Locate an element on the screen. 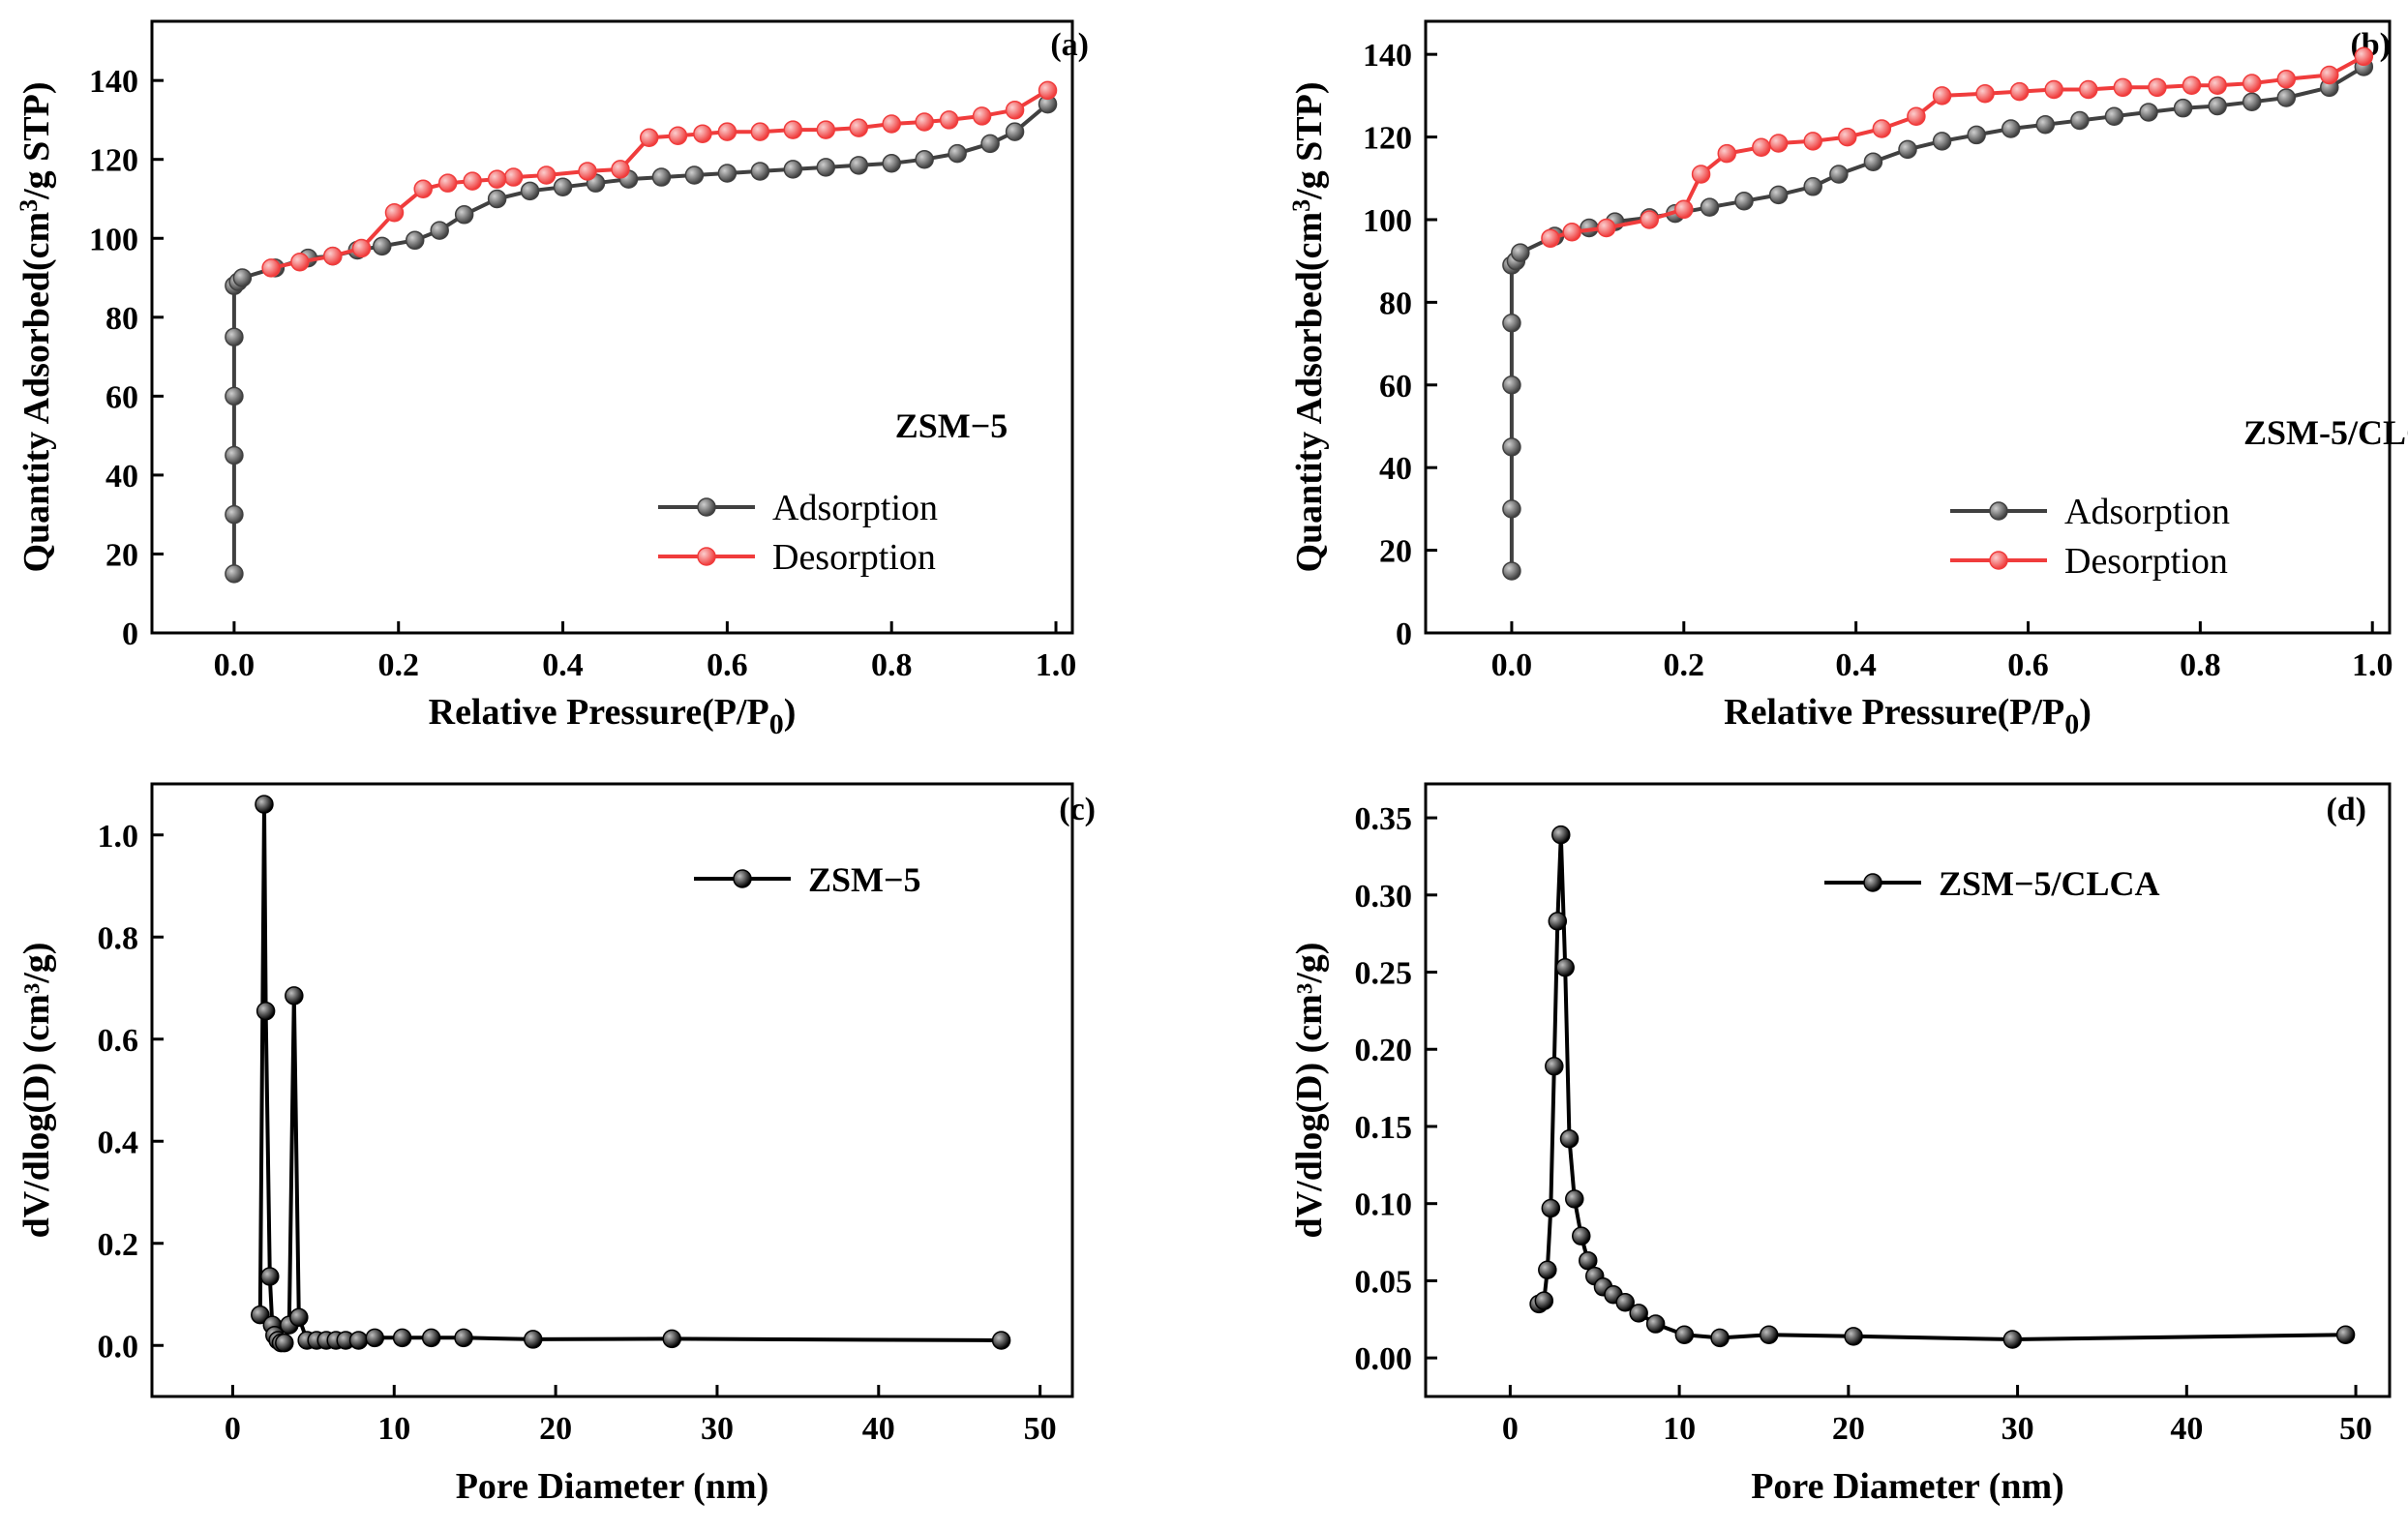 Image resolution: width=2408 pixels, height=1531 pixels. y-tick-label: 0.05 is located at coordinates (1384, 1282).